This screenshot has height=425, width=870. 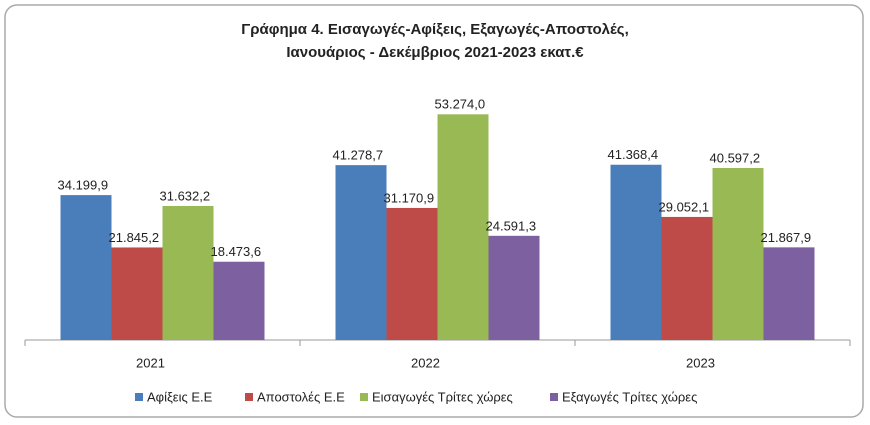 What do you see at coordinates (435, 52) in the screenshot?
I see `chart-title: Ιανουάριος - Δεκέμβριος 2021-2023 εκατ.€` at bounding box center [435, 52].